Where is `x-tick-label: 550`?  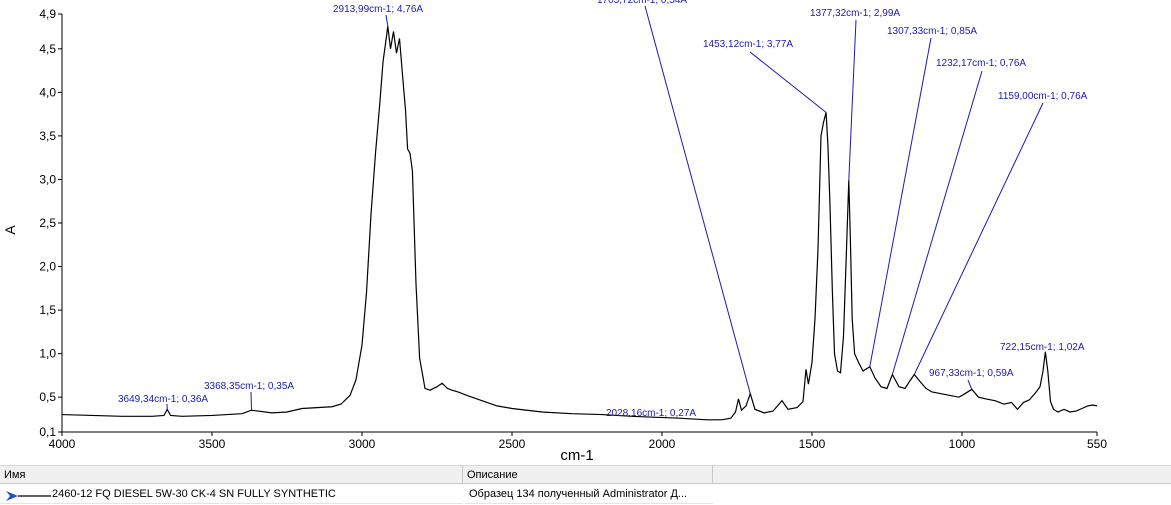
x-tick-label: 550 is located at coordinates (1097, 444).